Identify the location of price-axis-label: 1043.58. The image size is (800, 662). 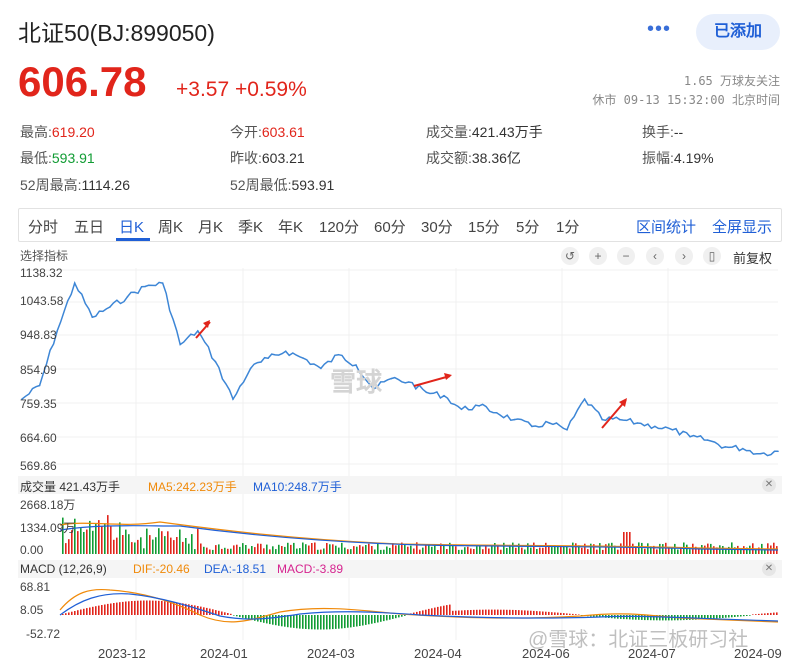
(42, 301).